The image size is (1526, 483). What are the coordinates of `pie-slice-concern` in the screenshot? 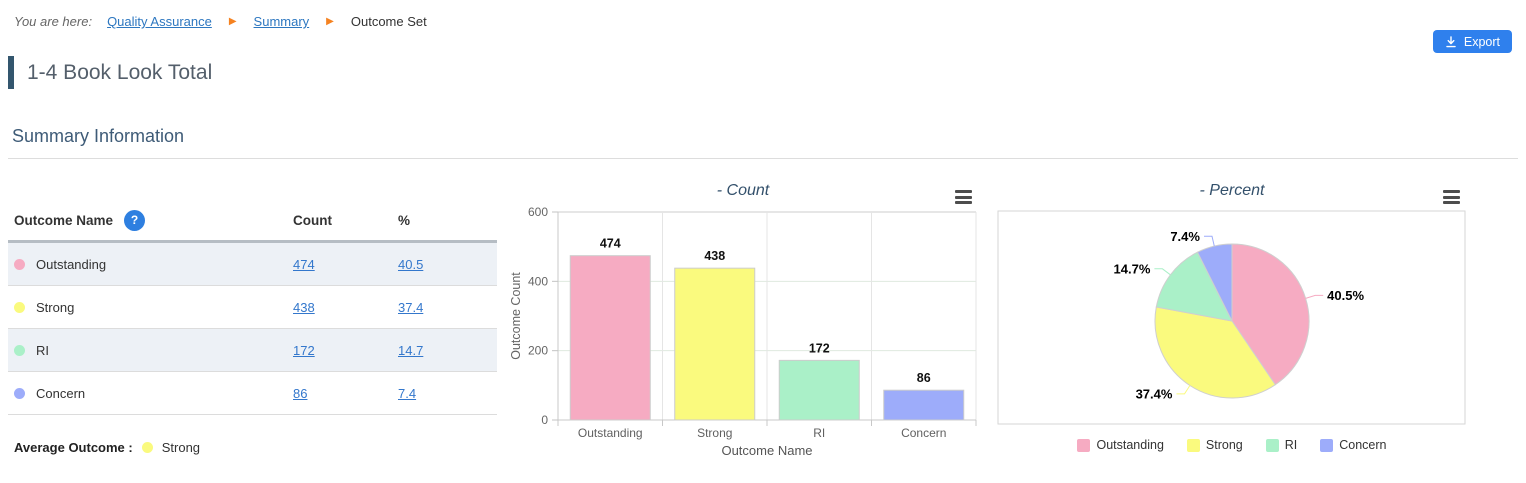 It's located at (1214, 282).